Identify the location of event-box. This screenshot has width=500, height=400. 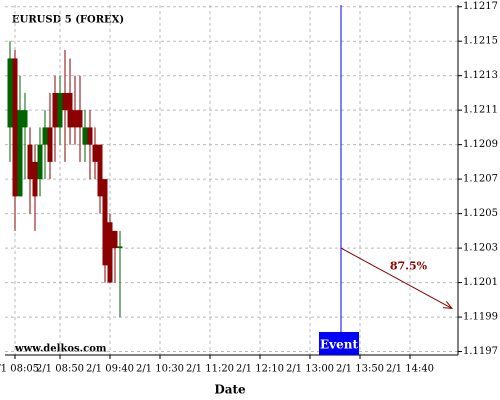
(339, 343).